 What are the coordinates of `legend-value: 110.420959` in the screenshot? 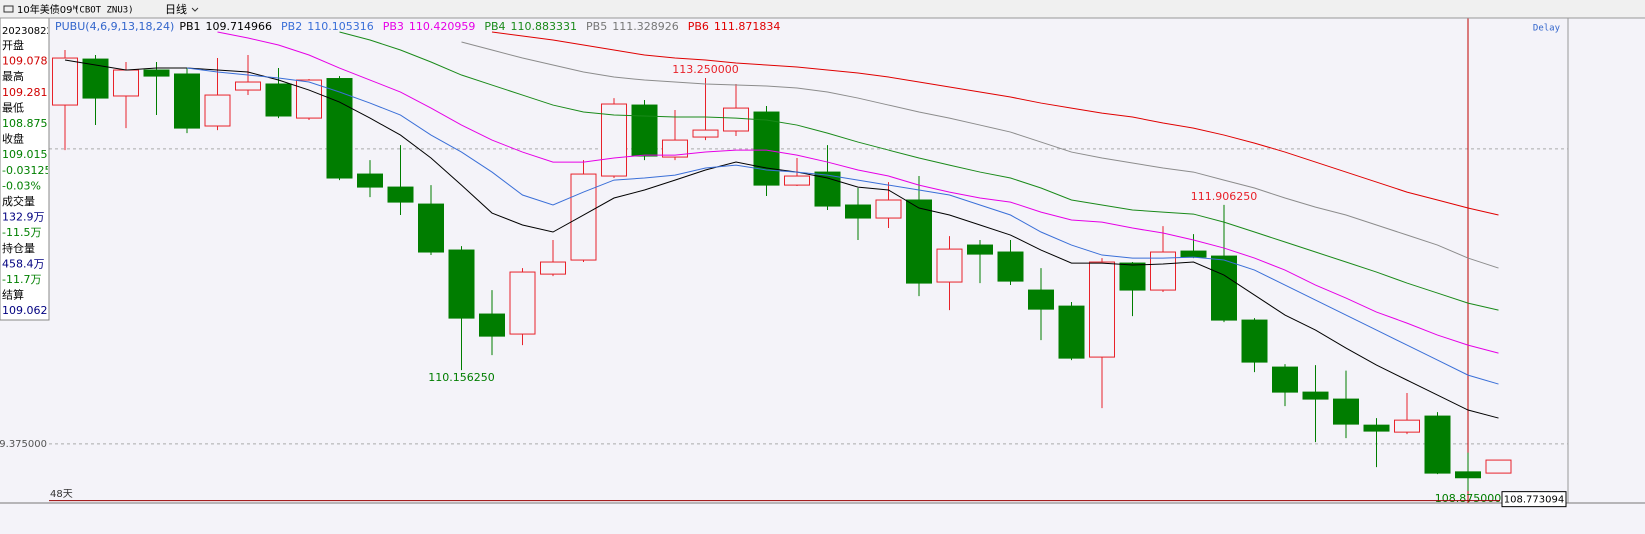 It's located at (442, 26).